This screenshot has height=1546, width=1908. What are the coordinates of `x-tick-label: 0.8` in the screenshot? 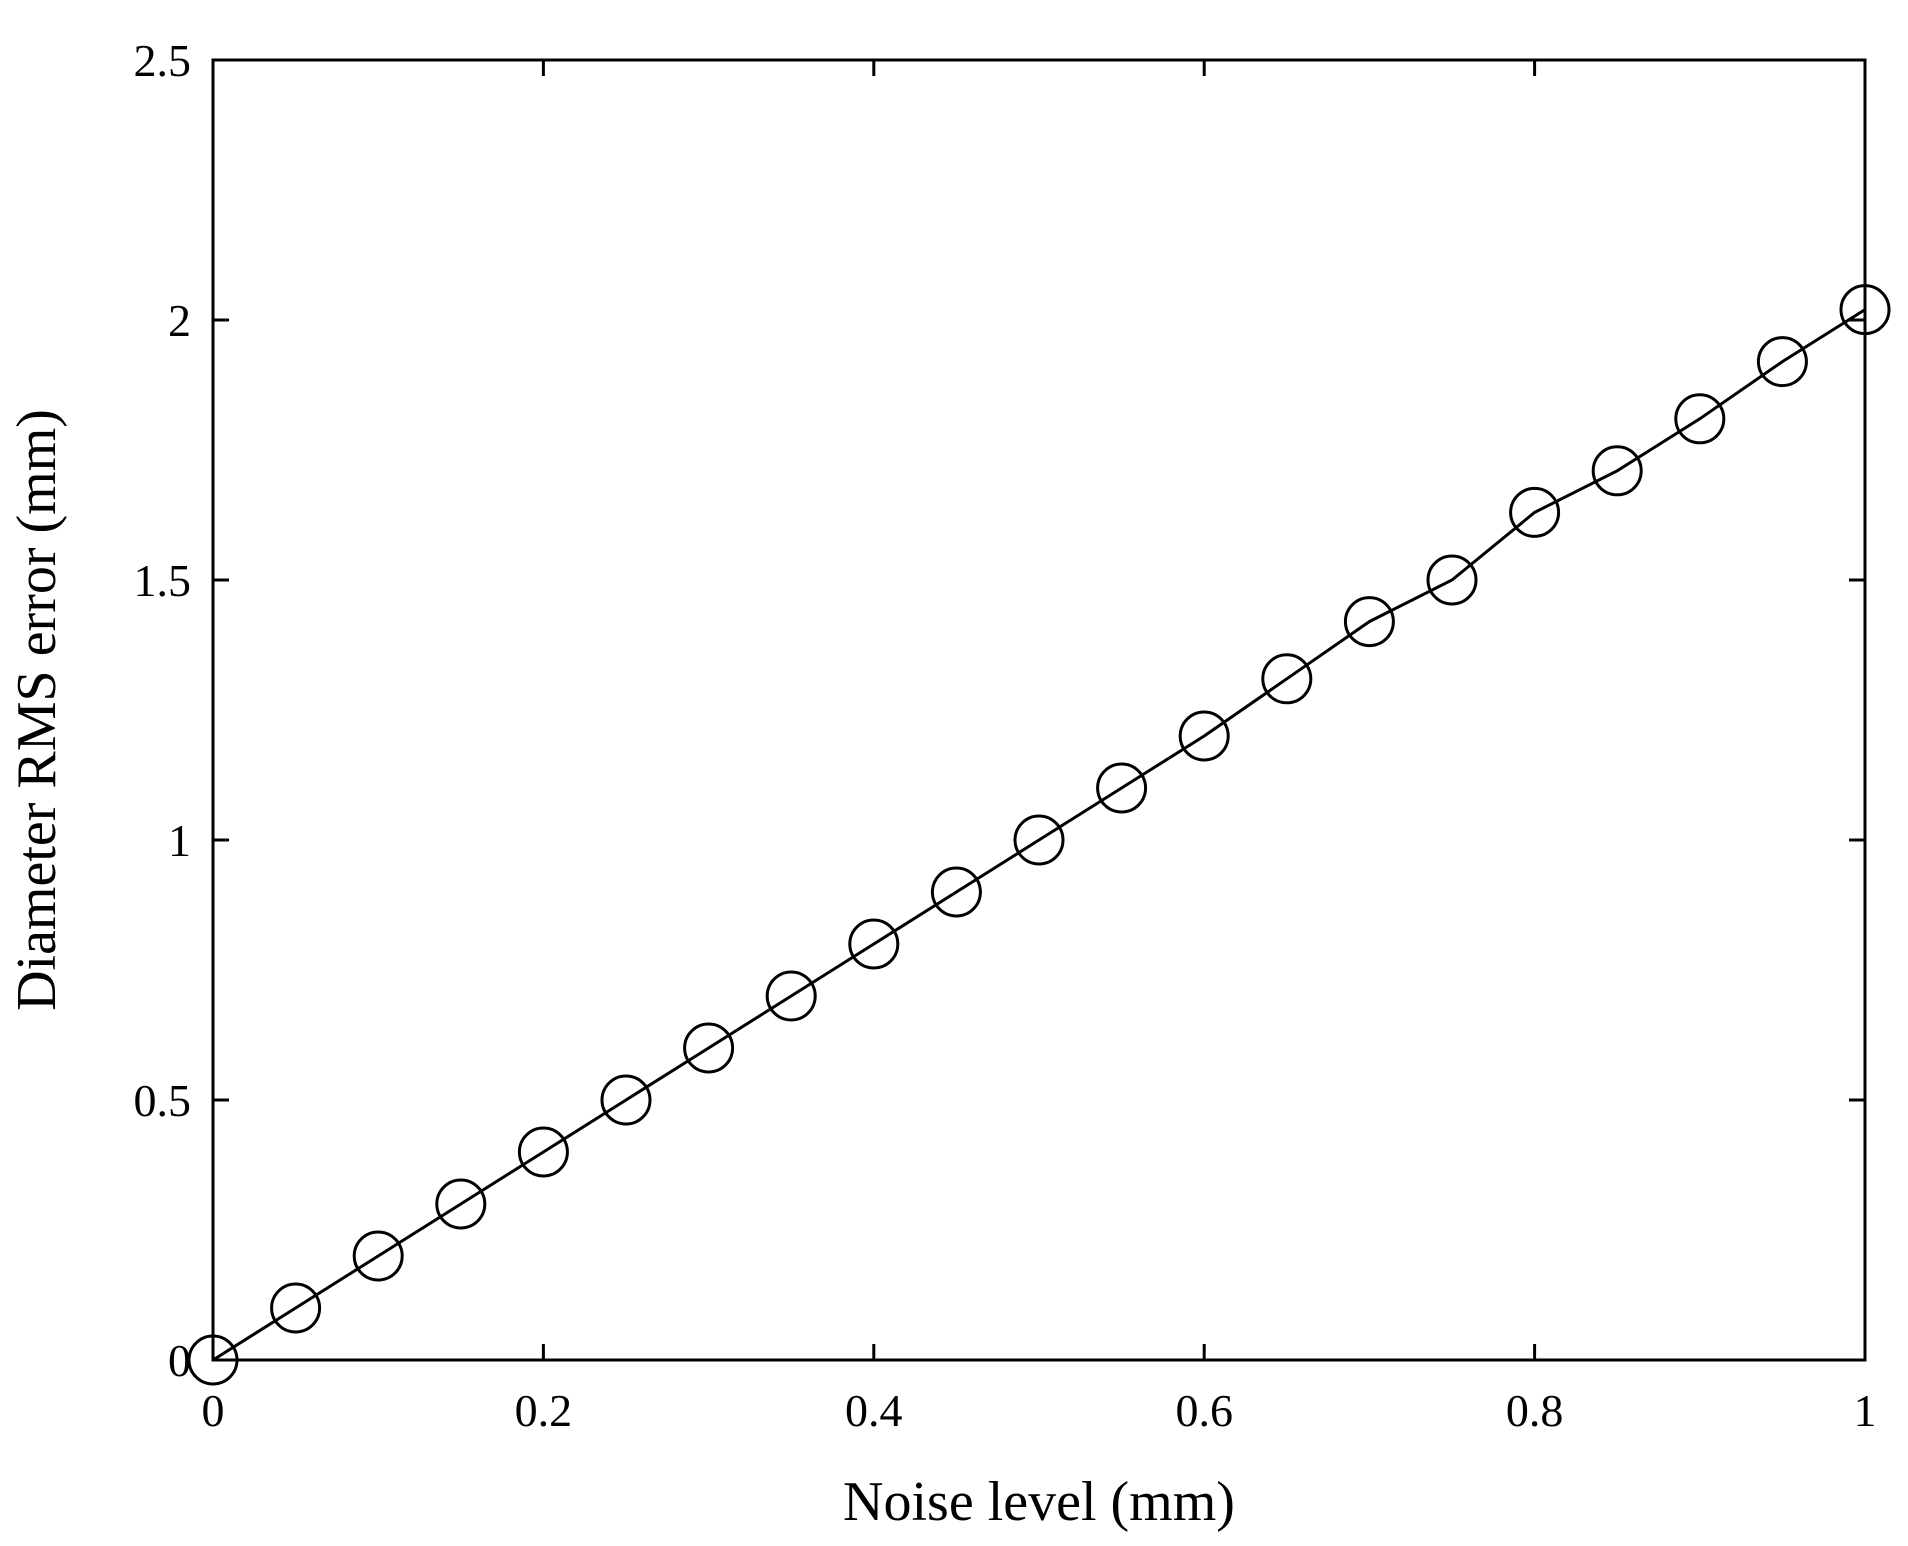 It's located at (1535, 1410).